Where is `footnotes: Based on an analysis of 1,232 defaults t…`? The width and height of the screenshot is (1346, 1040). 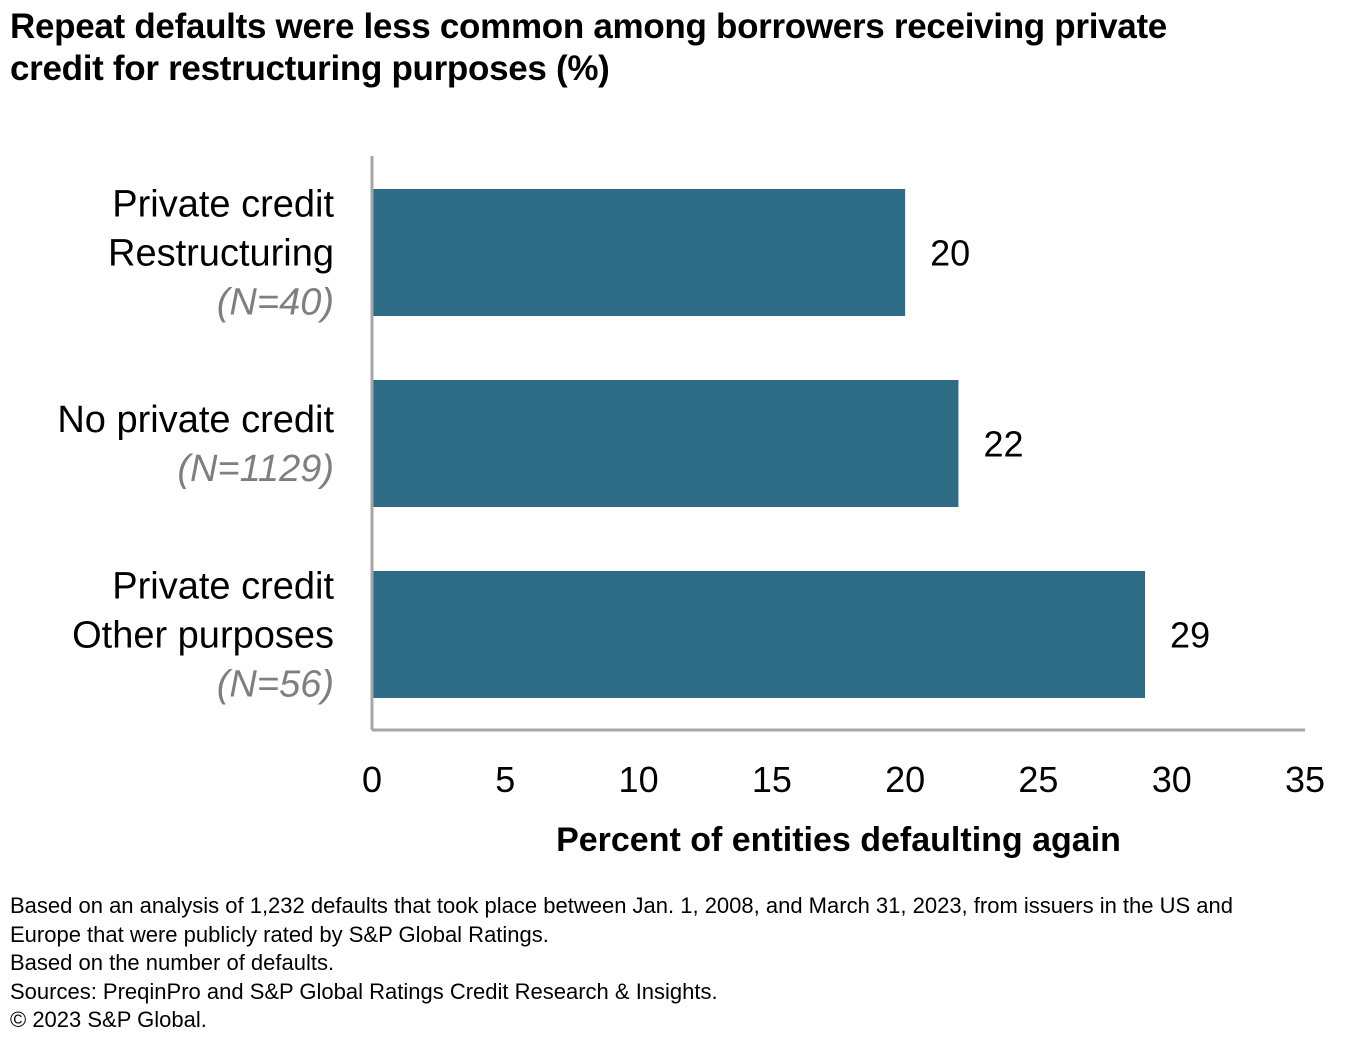
footnotes: Based on an analysis of 1,232 defaults t… is located at coordinates (675, 963).